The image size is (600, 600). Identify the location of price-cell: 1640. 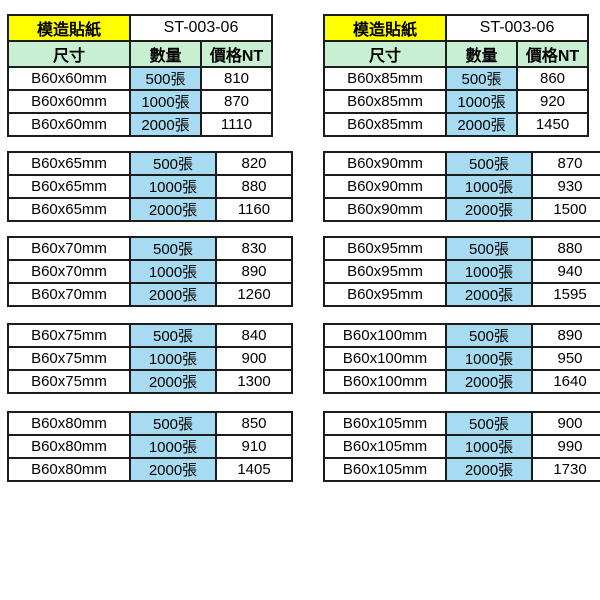
(565, 381).